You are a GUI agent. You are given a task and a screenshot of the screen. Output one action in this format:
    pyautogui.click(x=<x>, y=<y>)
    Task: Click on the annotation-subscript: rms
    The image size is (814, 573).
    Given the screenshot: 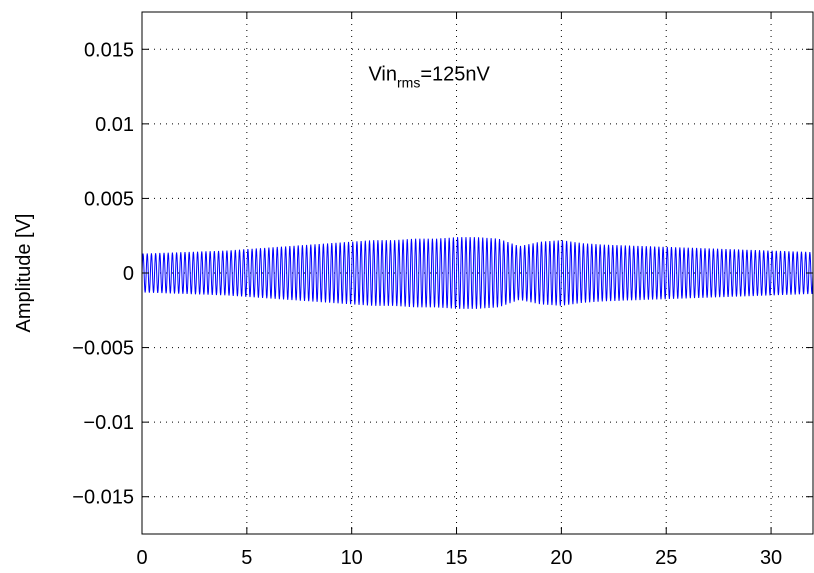 What is the action you would take?
    pyautogui.click(x=408, y=83)
    